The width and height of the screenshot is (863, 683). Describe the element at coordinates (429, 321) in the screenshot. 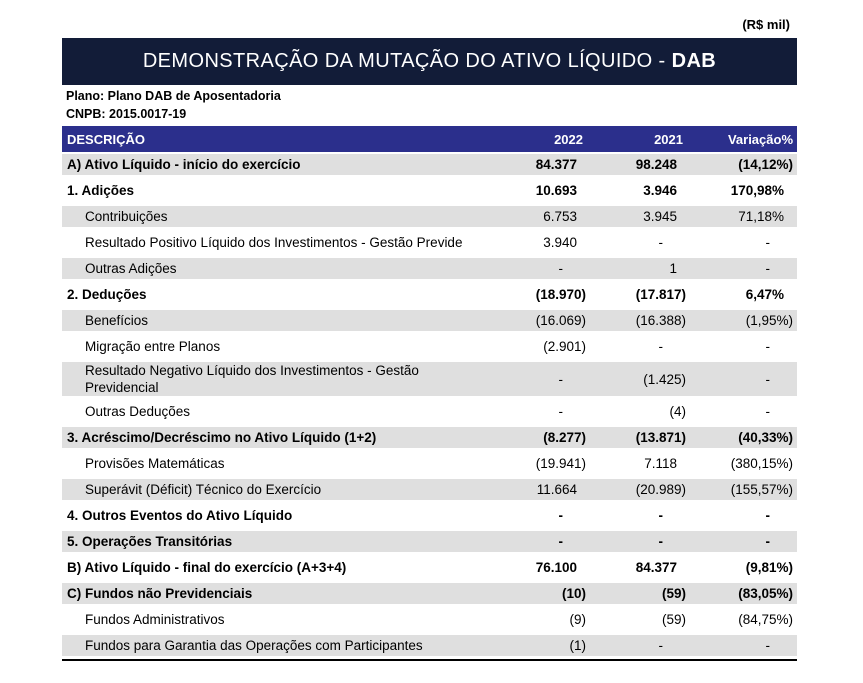

I see `table-row: Benefícios (16.069) (16.388) (1,95%)` at that location.